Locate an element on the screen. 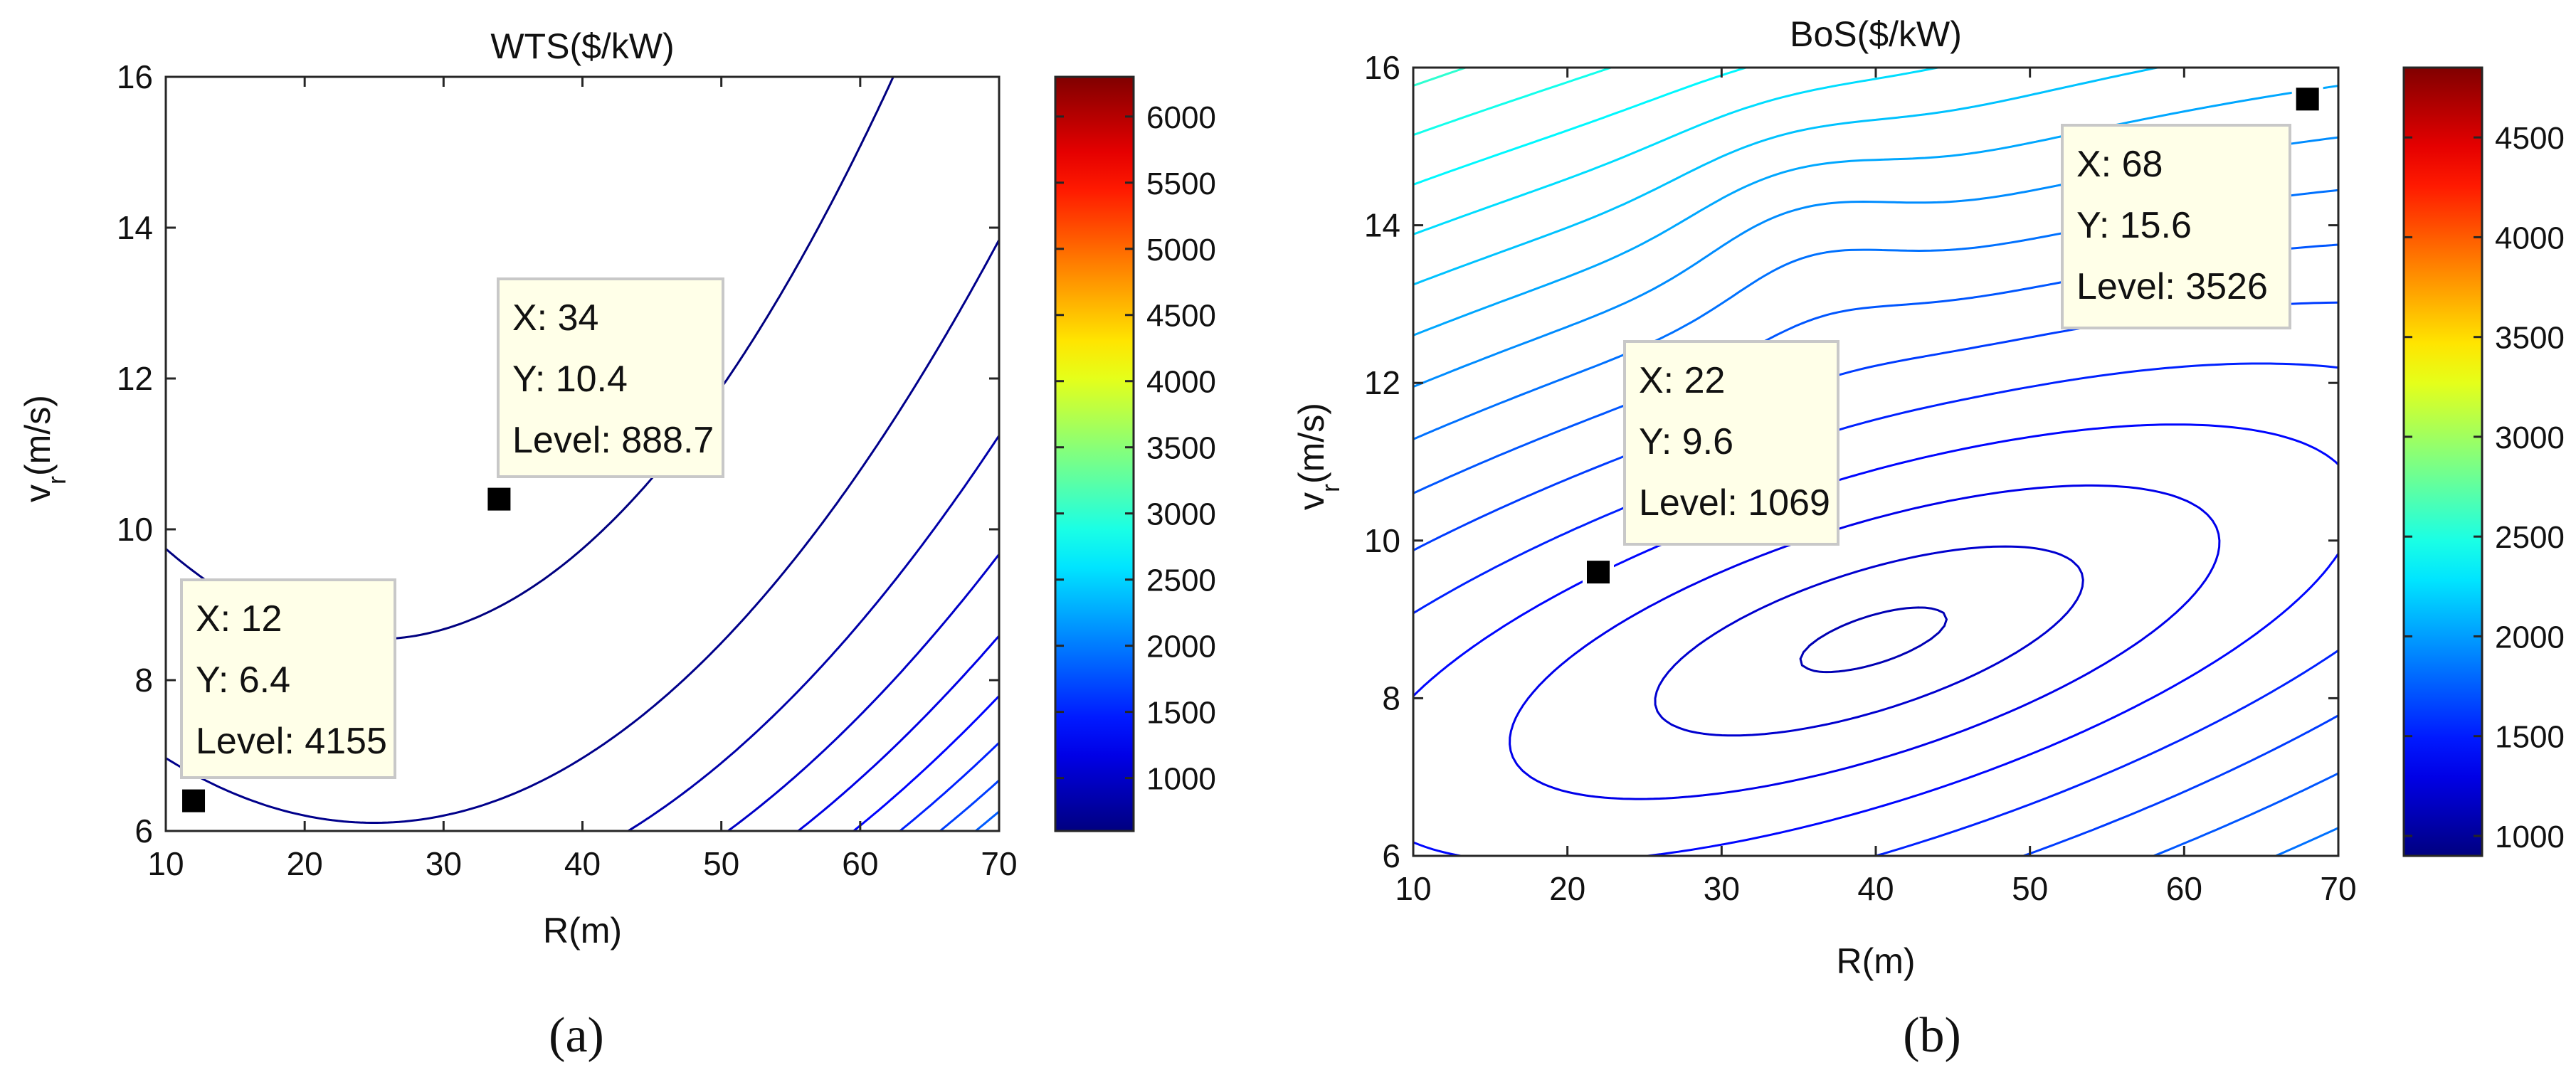 The image size is (2576, 1075). datatip-y: Y: 6.4 is located at coordinates (243, 680).